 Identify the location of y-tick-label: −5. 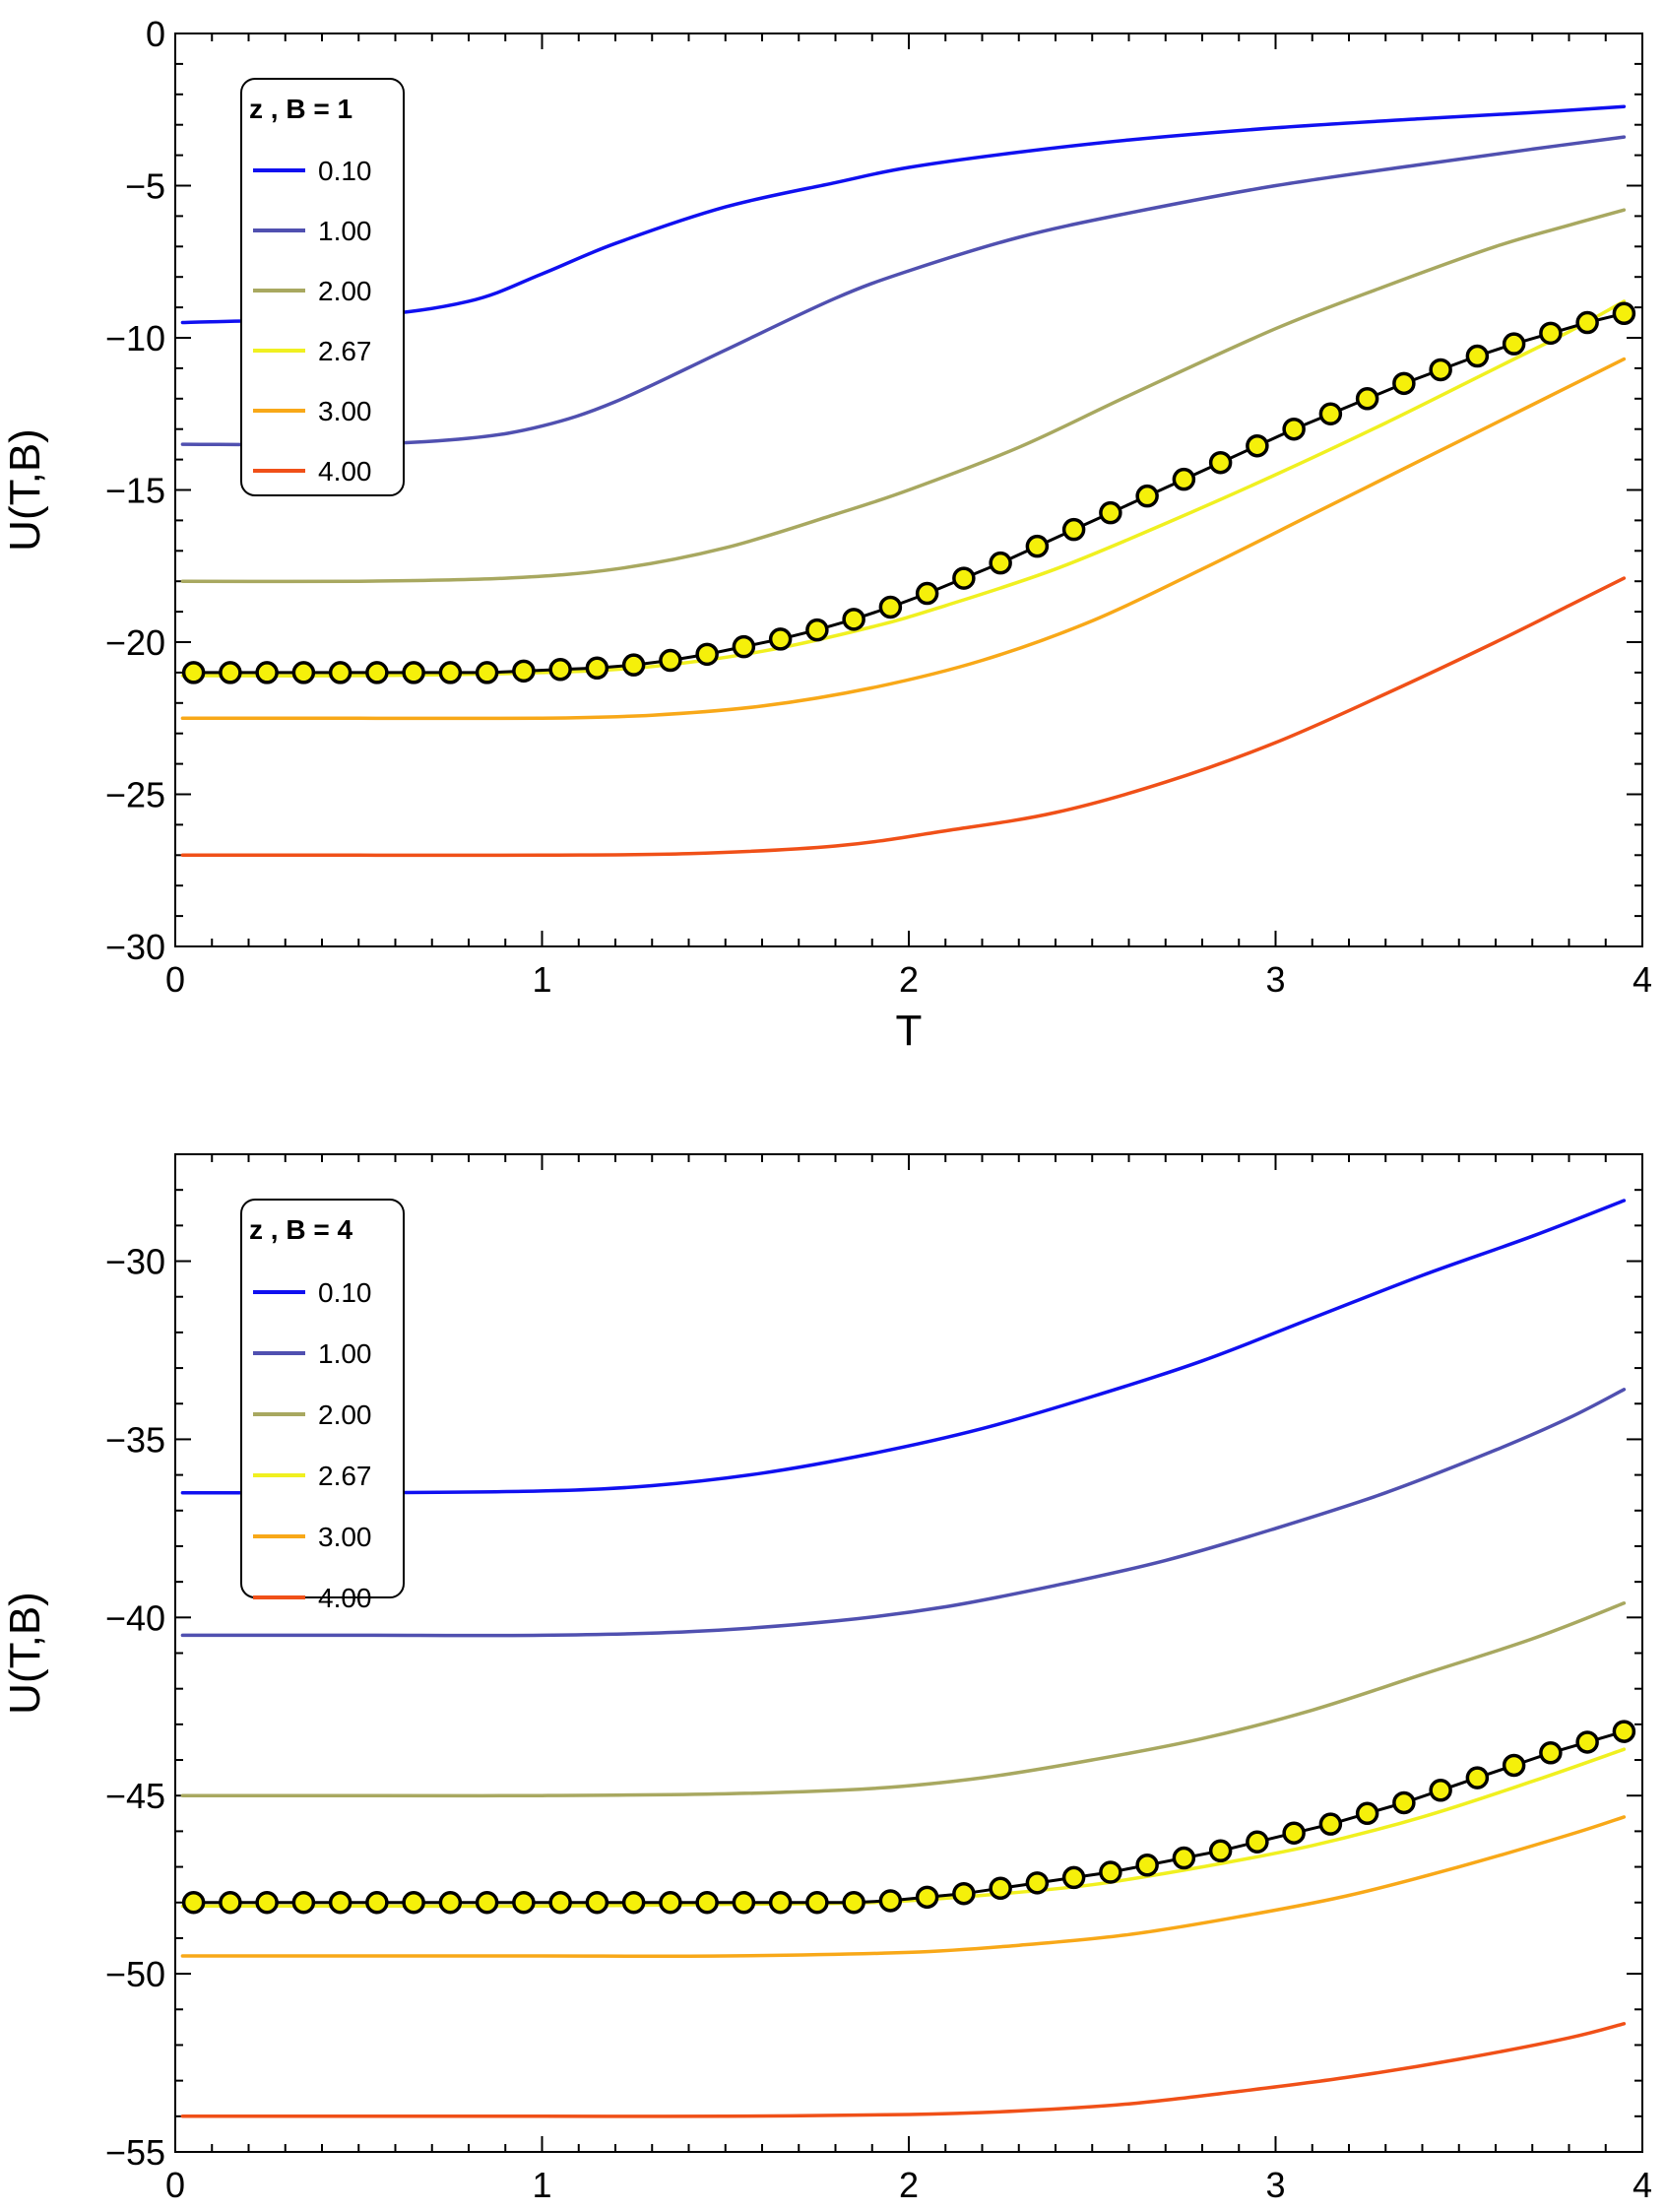
(145, 186).